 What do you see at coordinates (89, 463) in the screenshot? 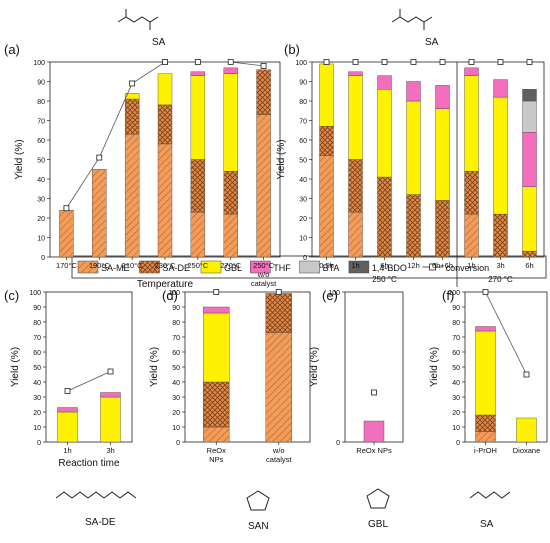
I see `x-axis-label: Reaction time` at bounding box center [89, 463].